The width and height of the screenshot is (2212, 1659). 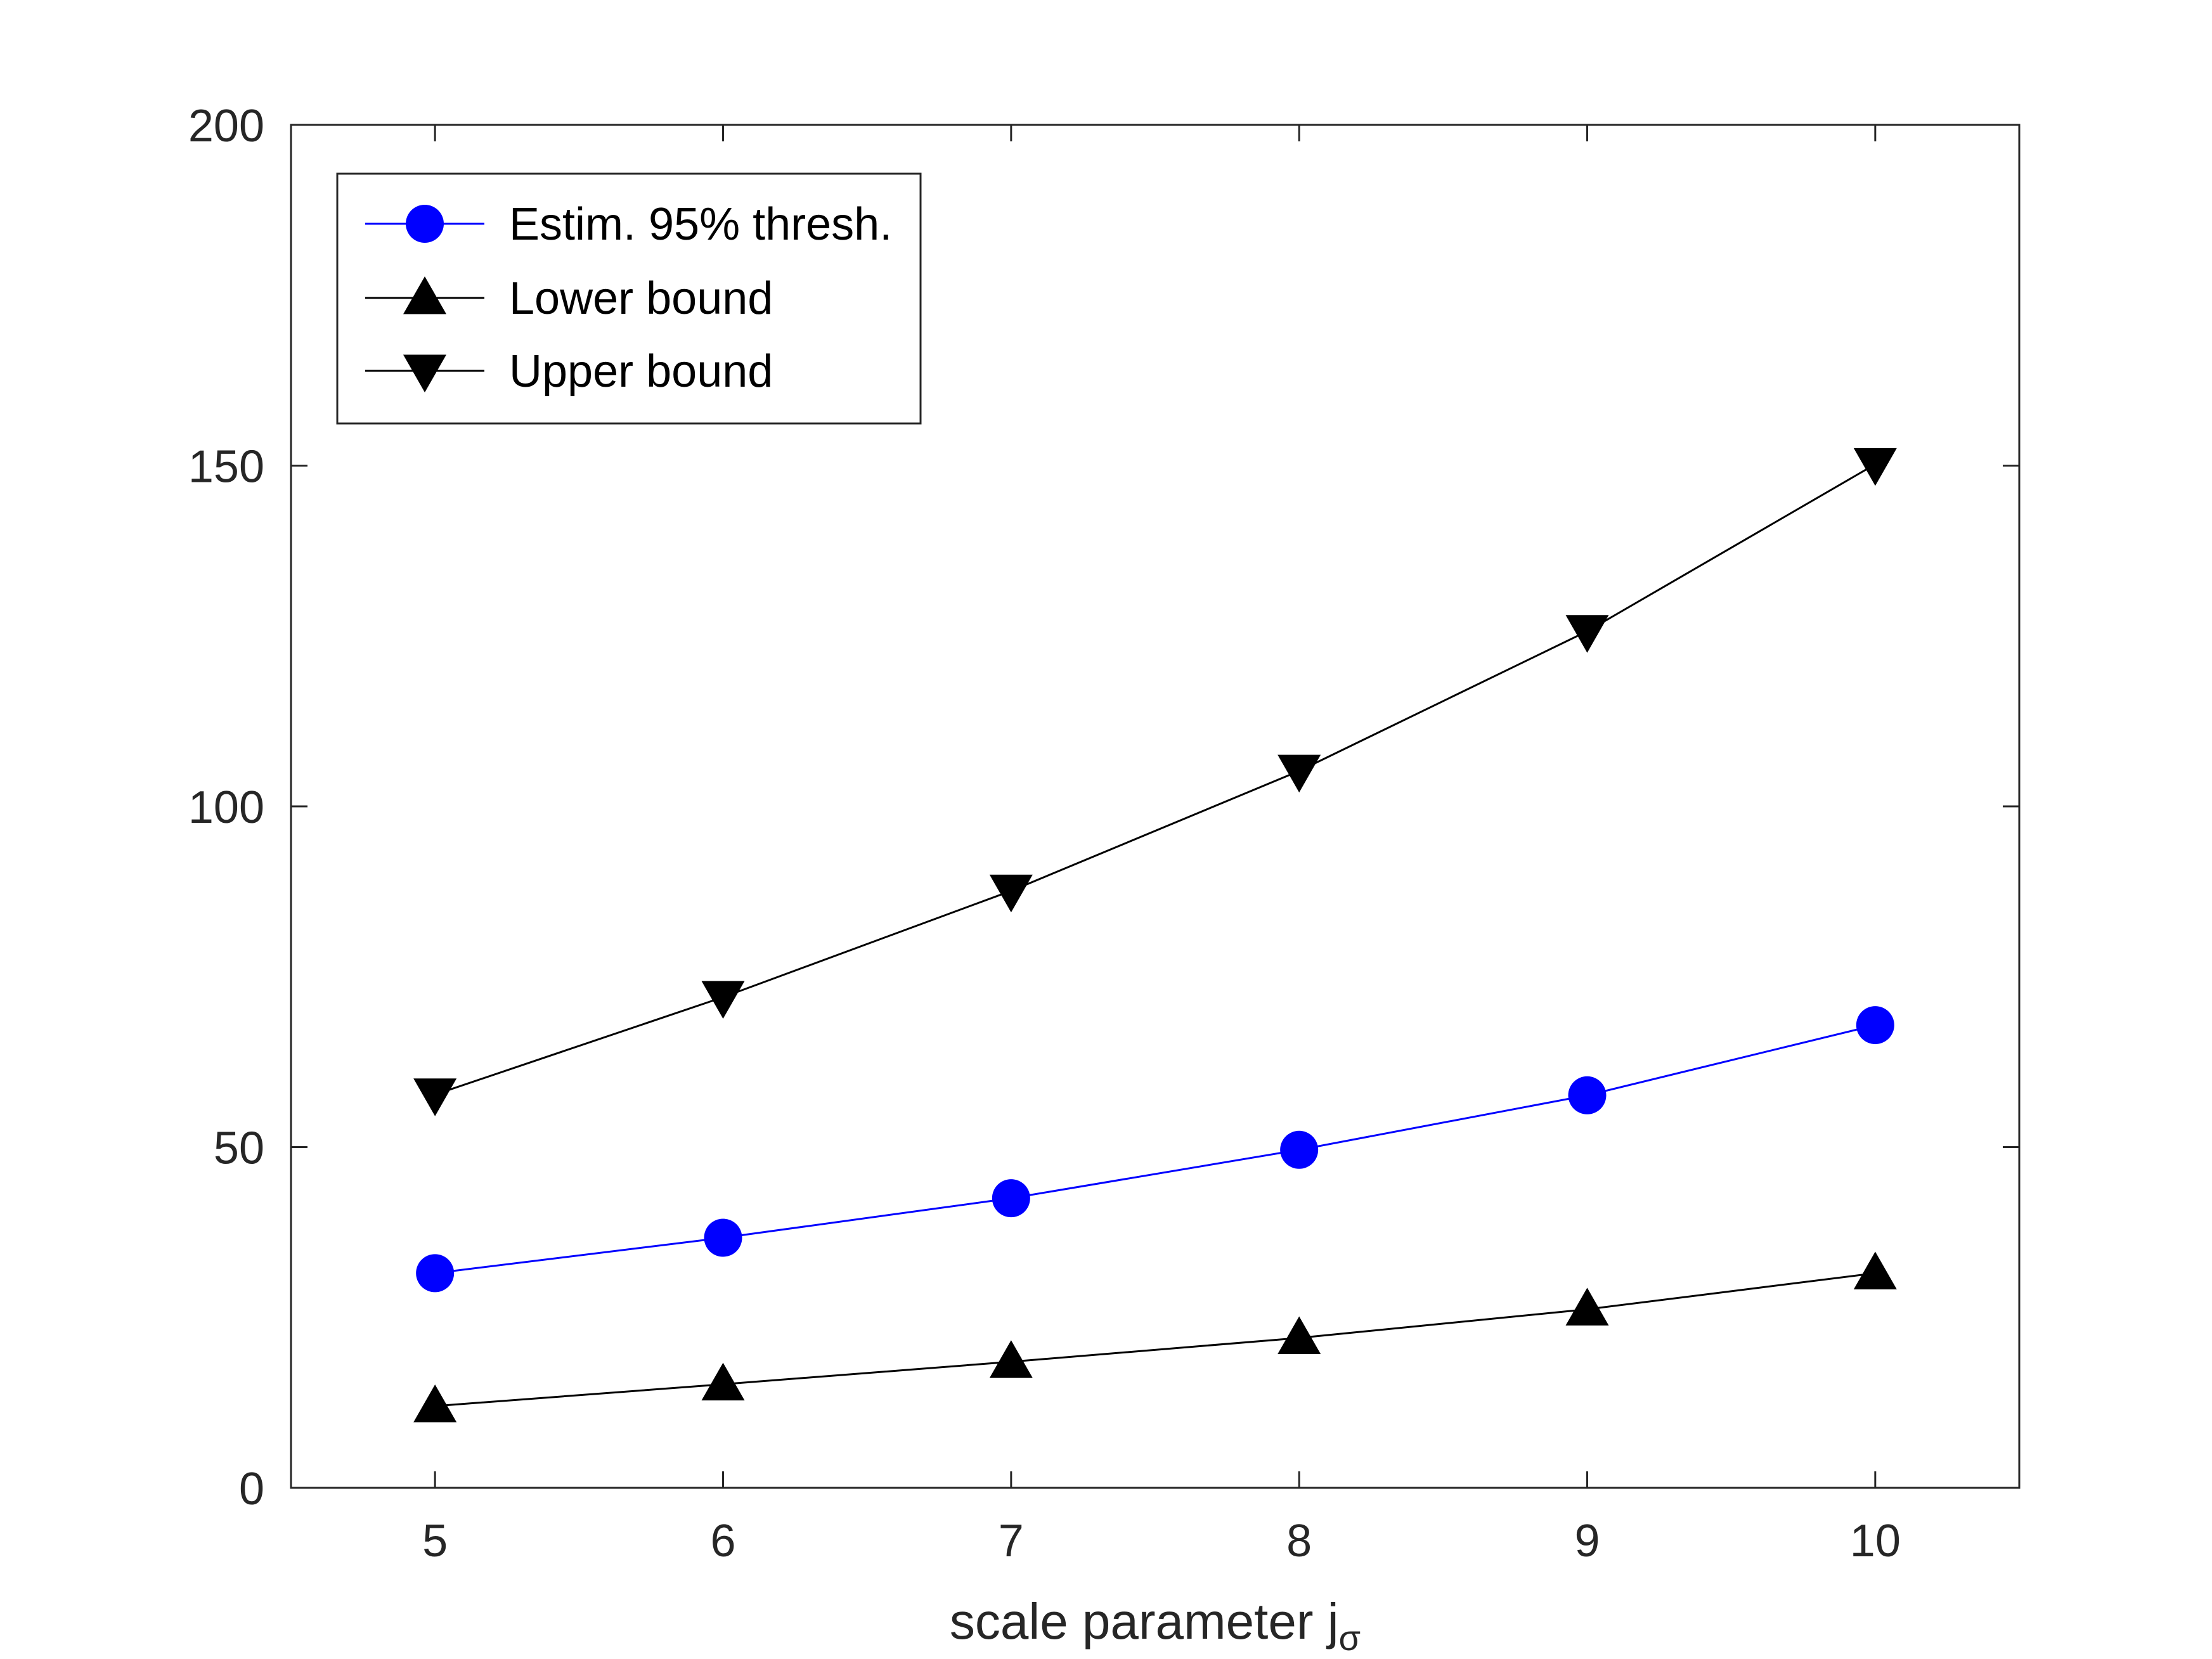 What do you see at coordinates (722, 1541) in the screenshot?
I see `x-tick-label: 6` at bounding box center [722, 1541].